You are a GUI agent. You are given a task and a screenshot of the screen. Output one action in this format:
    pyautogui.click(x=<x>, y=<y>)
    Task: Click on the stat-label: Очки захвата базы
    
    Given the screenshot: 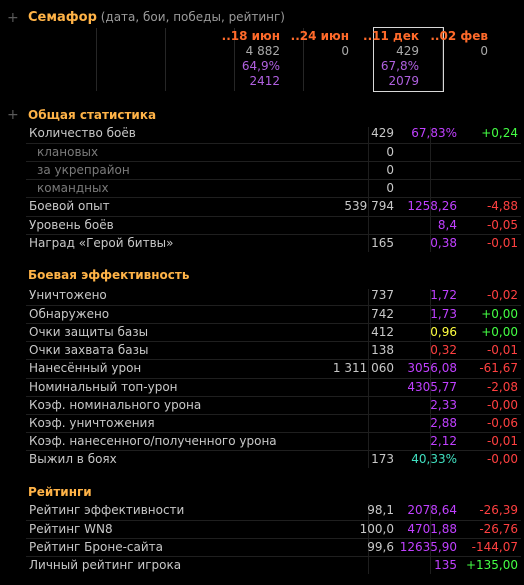 What is the action you would take?
    pyautogui.click(x=89, y=350)
    